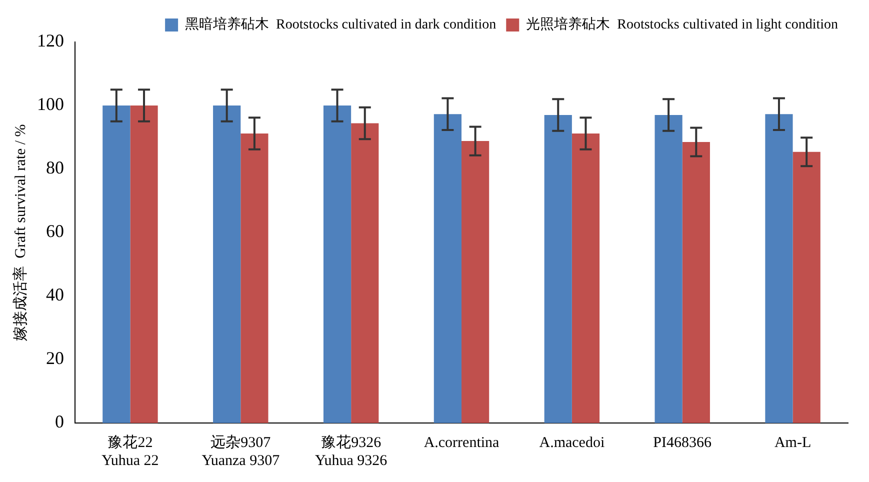 The image size is (869, 482). Describe the element at coordinates (59, 422) in the screenshot. I see `y-tick-label: 0` at that location.